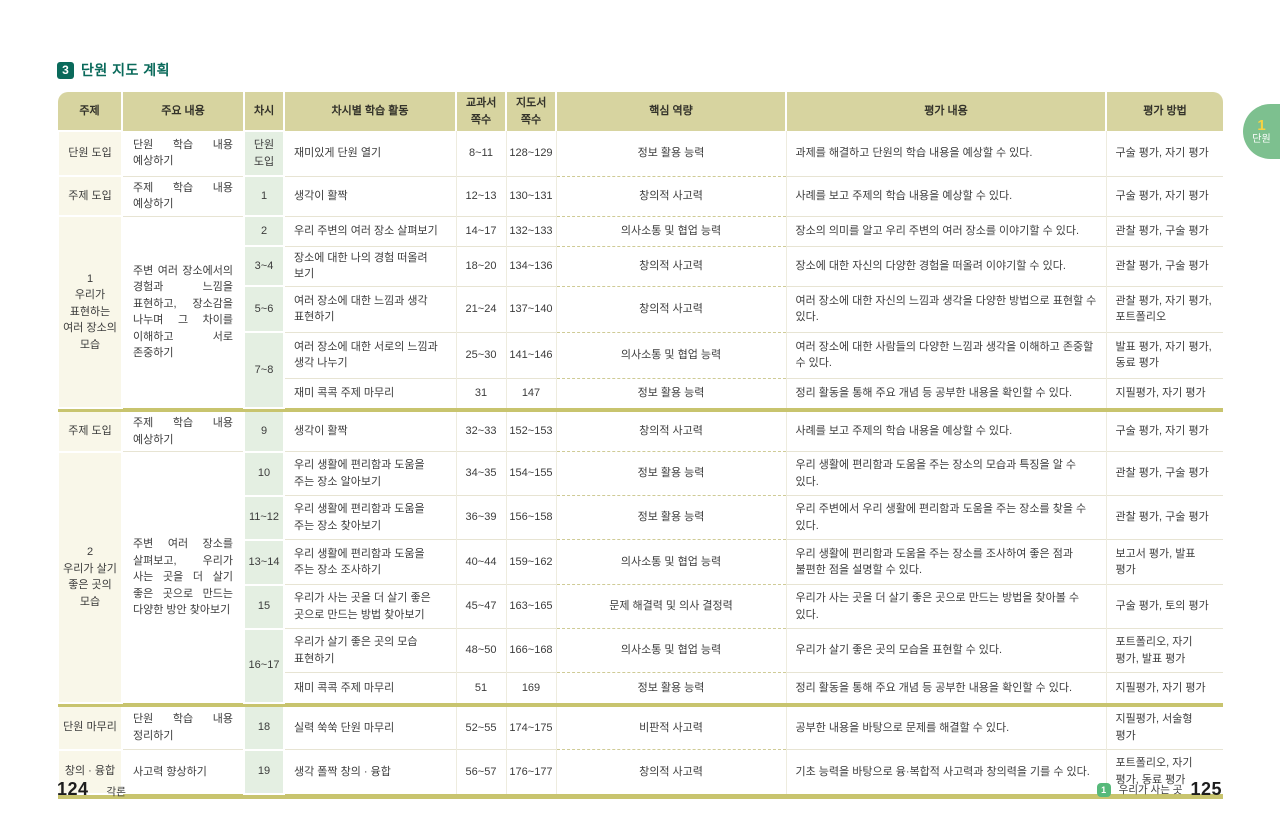  I want to click on cell-textbook-pages: 45~47, so click(480, 606).